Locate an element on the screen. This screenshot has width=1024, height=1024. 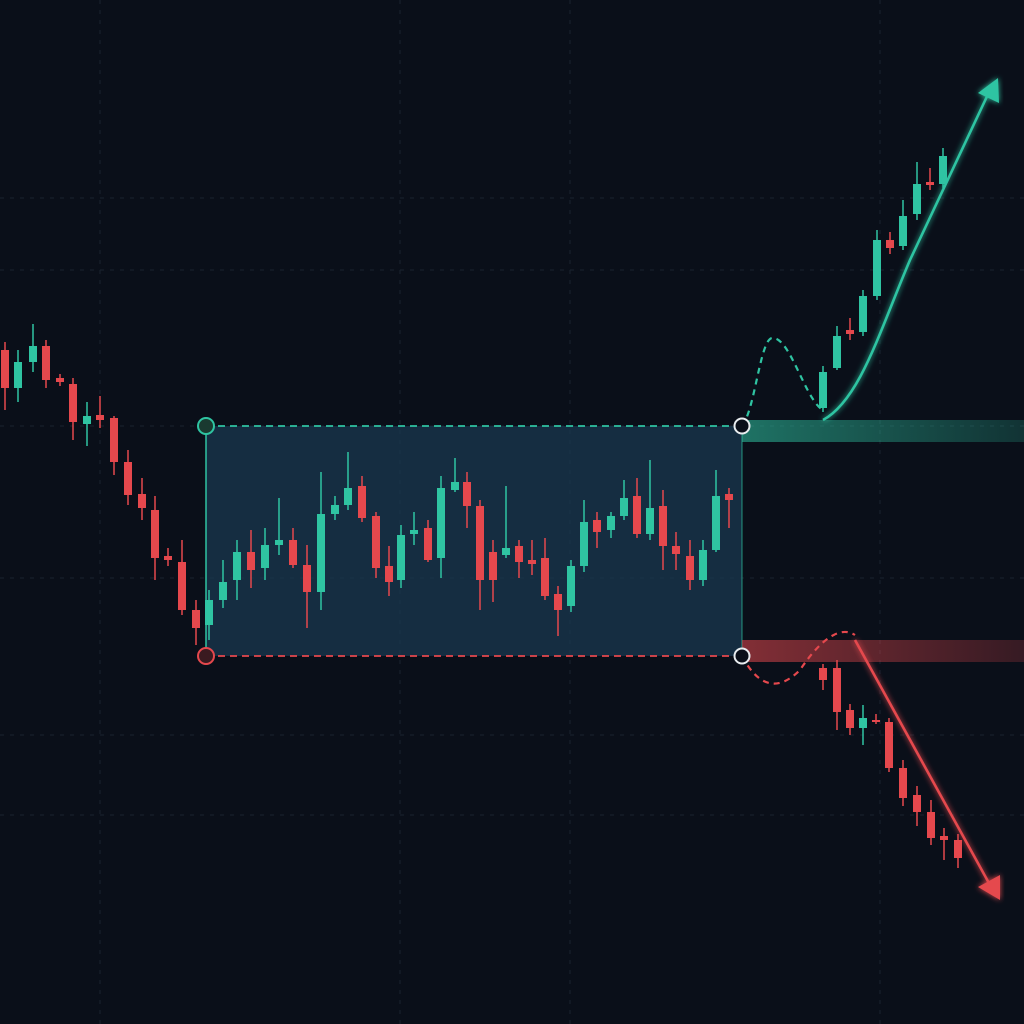
breakout-zone is located at coordinates (883, 431).